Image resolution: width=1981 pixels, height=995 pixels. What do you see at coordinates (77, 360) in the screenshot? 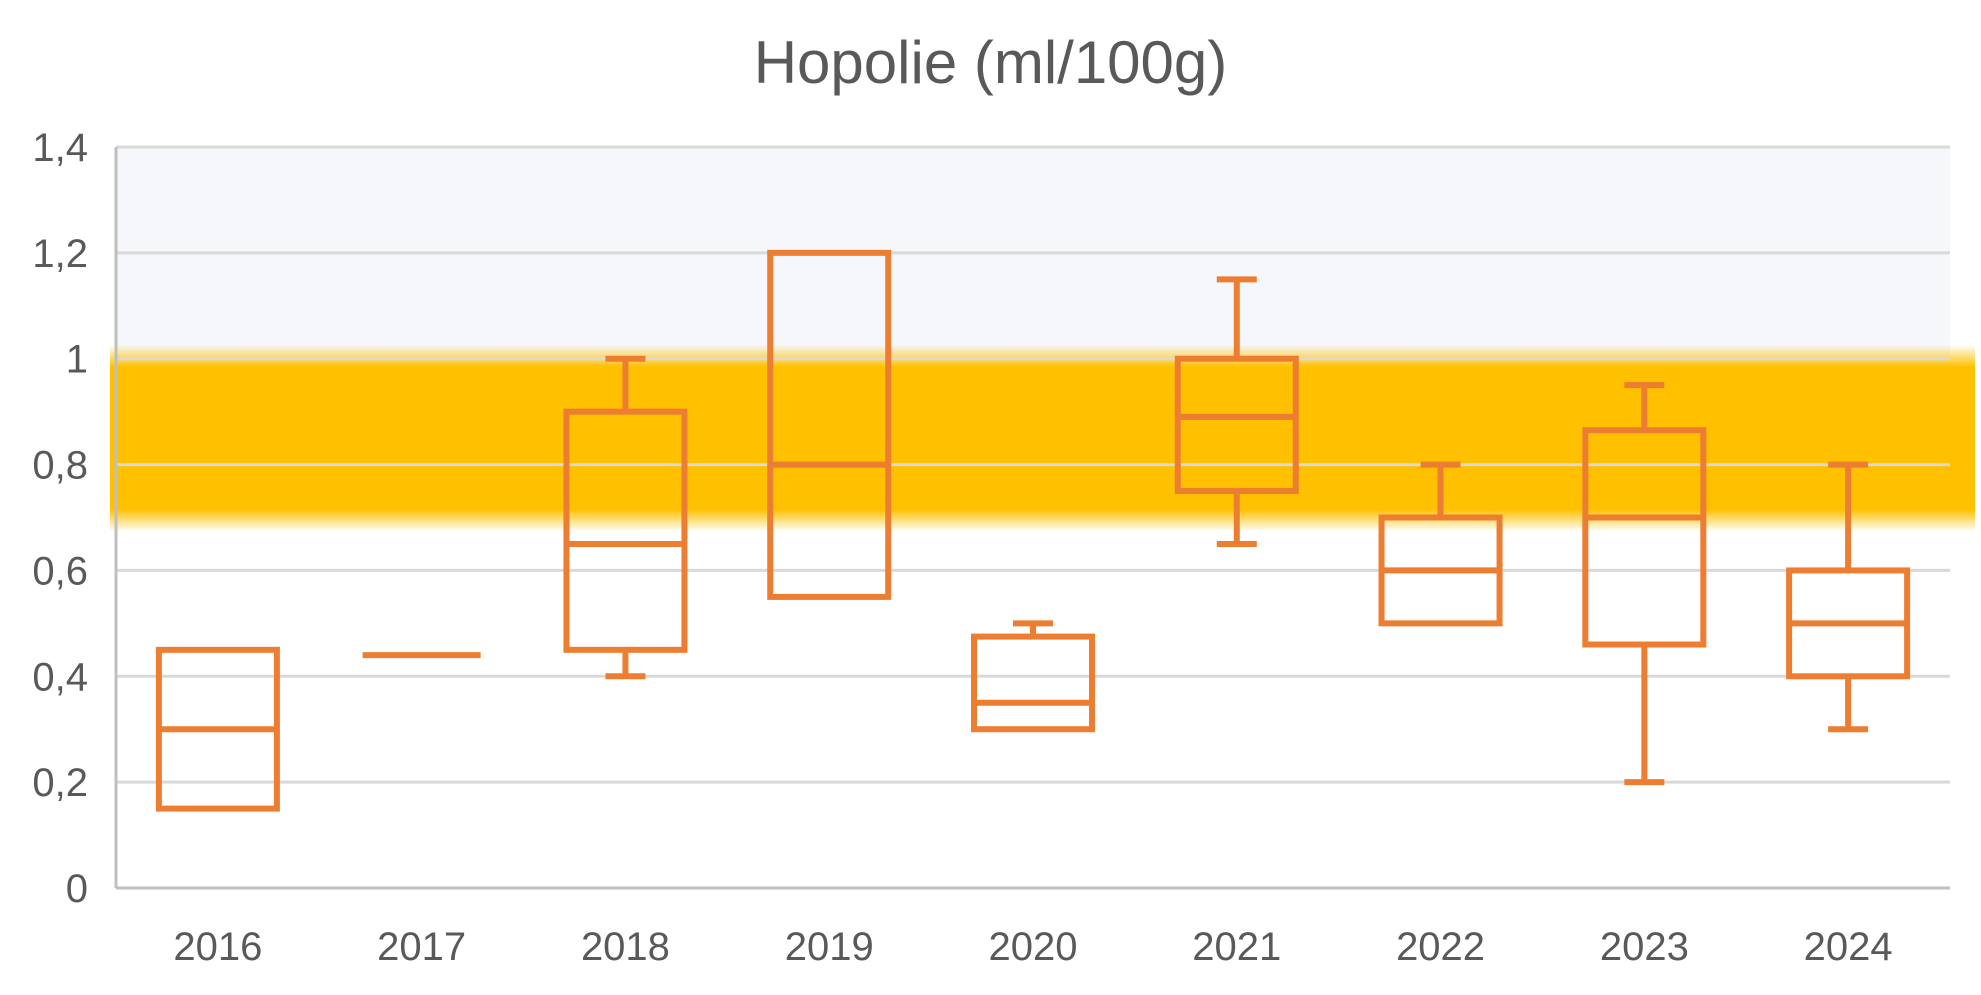
I see `y-tick-label: 1` at bounding box center [77, 360].